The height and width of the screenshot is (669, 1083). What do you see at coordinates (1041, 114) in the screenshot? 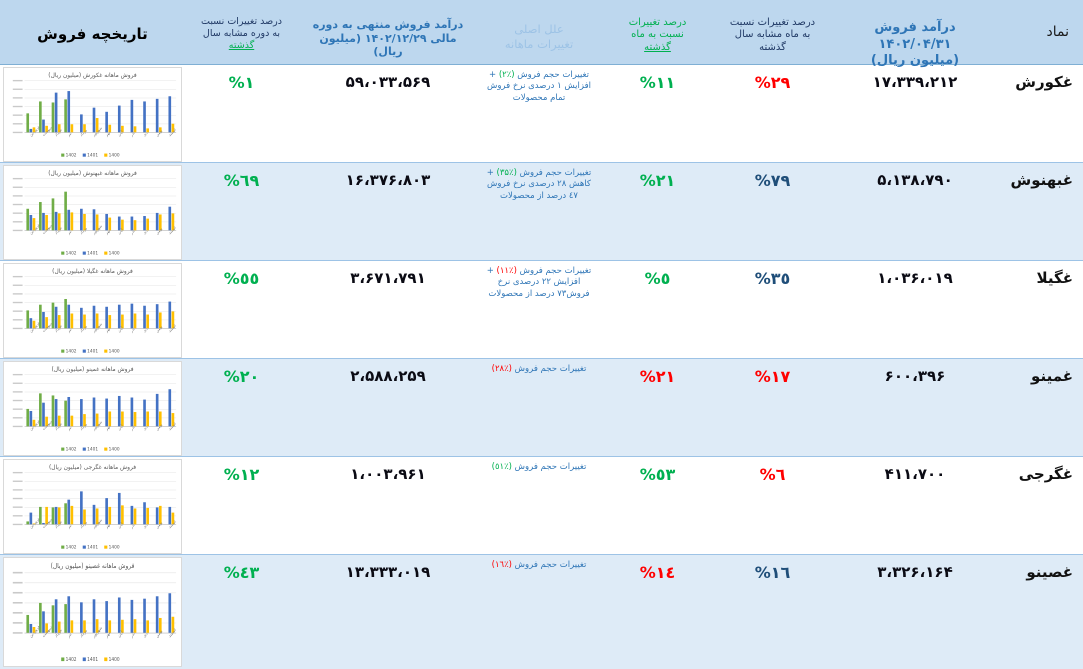
I see `symbol-cell: غکورش` at bounding box center [1041, 114].